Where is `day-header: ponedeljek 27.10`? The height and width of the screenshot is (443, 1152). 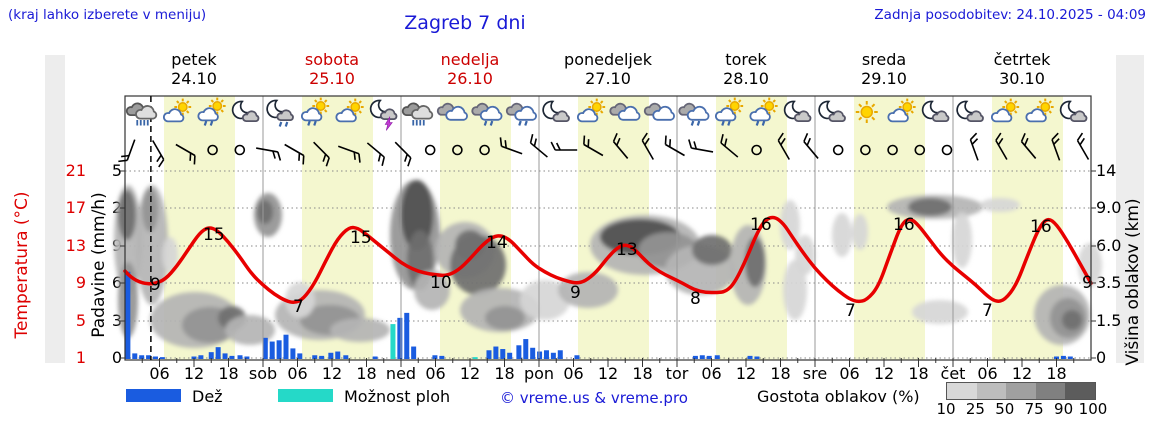 day-header: ponedeljek 27.10 is located at coordinates (608, 69).